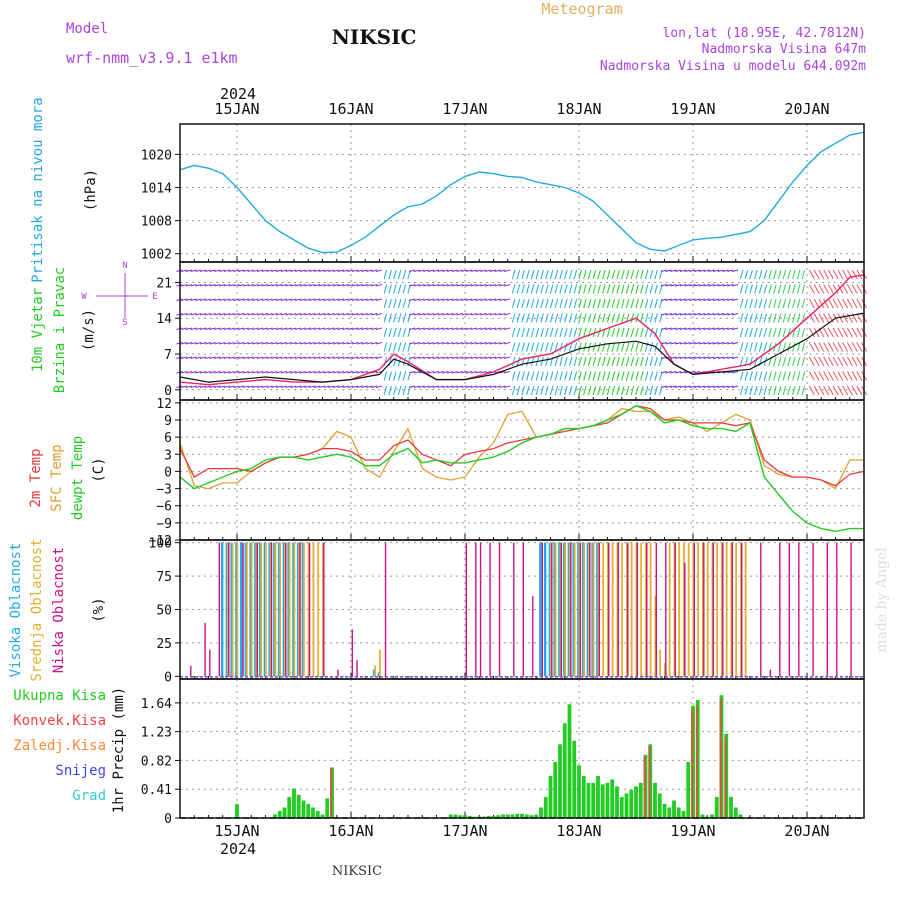 The height and width of the screenshot is (900, 900). Describe the element at coordinates (696, 761) in the screenshot. I see `precip-conv-bar` at that location.